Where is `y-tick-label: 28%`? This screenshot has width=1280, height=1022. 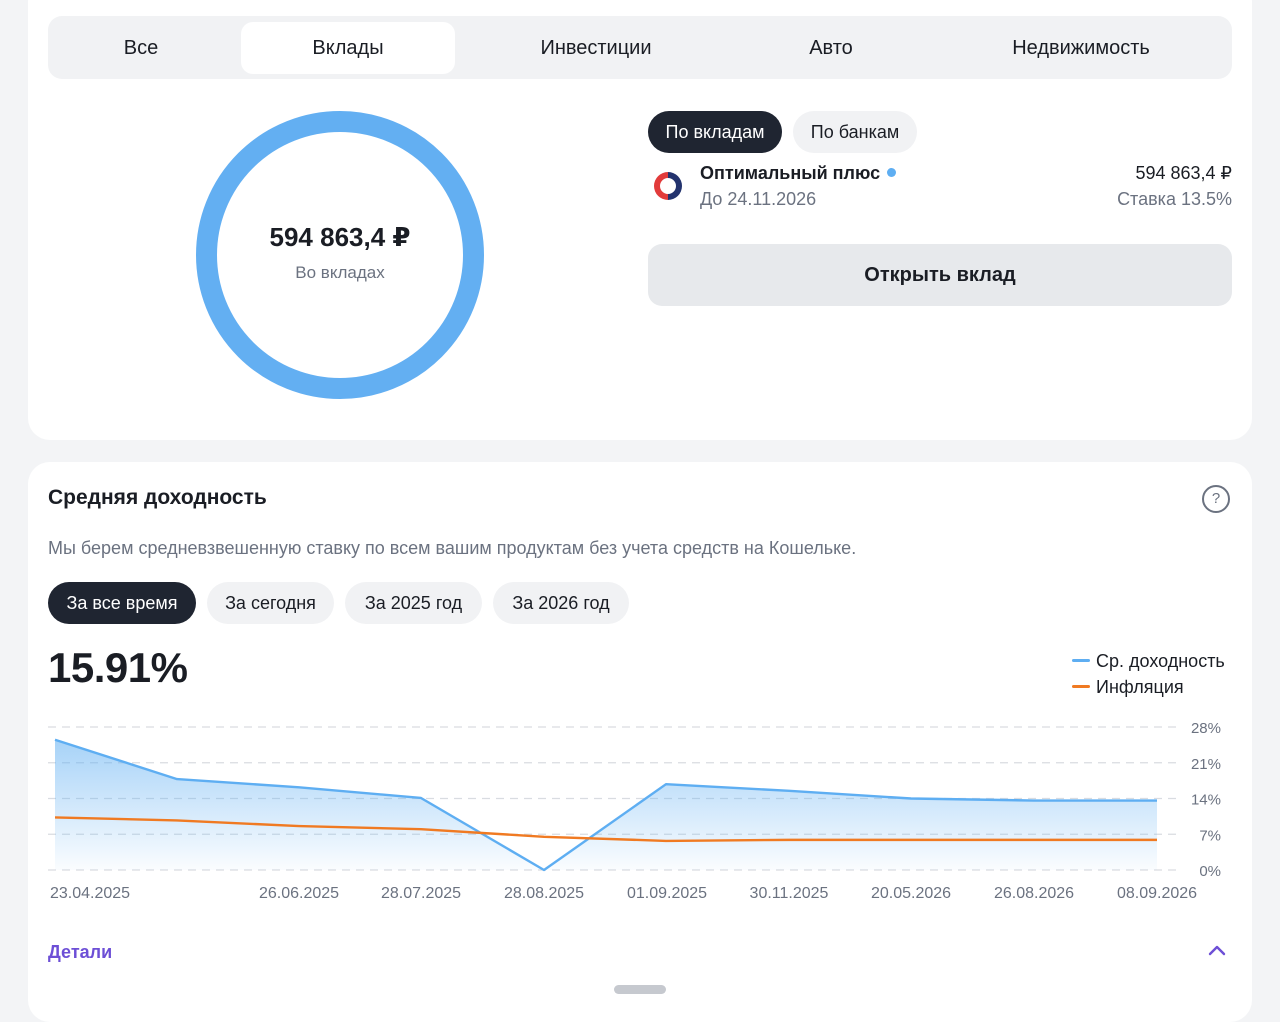
y-tick-label: 28% is located at coordinates (1206, 728).